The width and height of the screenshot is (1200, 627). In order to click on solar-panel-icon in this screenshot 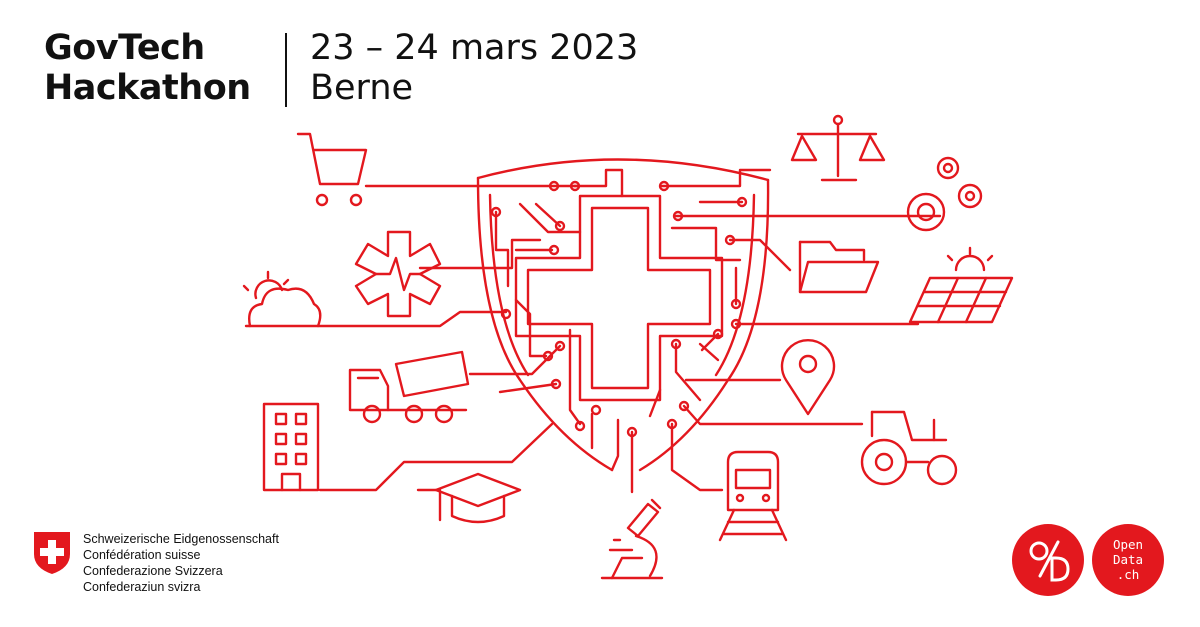, I will do `click(961, 285)`.